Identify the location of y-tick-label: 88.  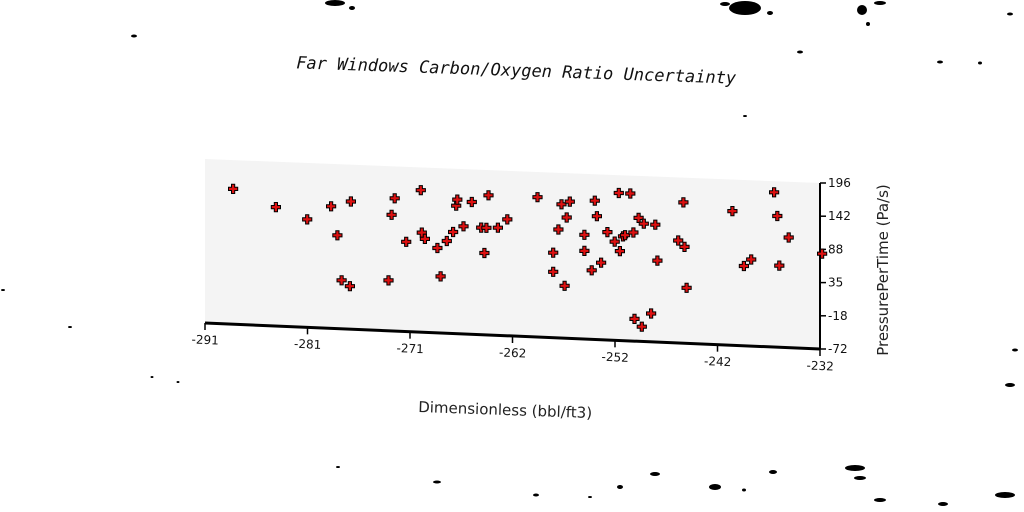
(835, 249).